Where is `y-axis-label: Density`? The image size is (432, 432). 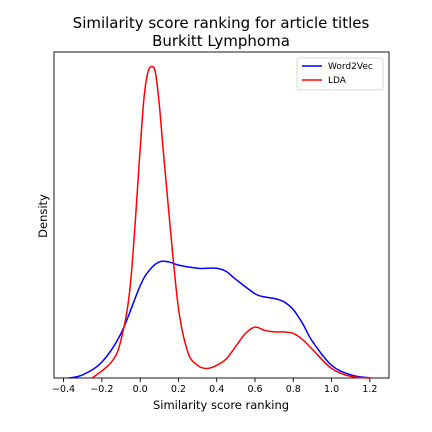
y-axis-label: Density is located at coordinates (43, 216).